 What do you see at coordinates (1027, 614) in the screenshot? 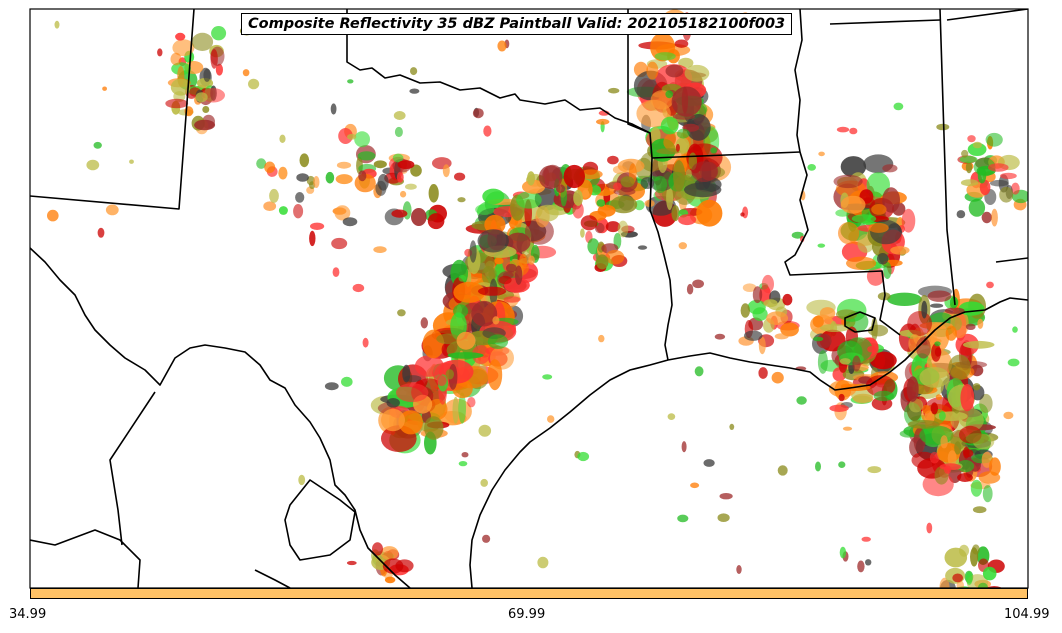
I see `colorbar-tick-max: 104.99` at bounding box center [1027, 614].